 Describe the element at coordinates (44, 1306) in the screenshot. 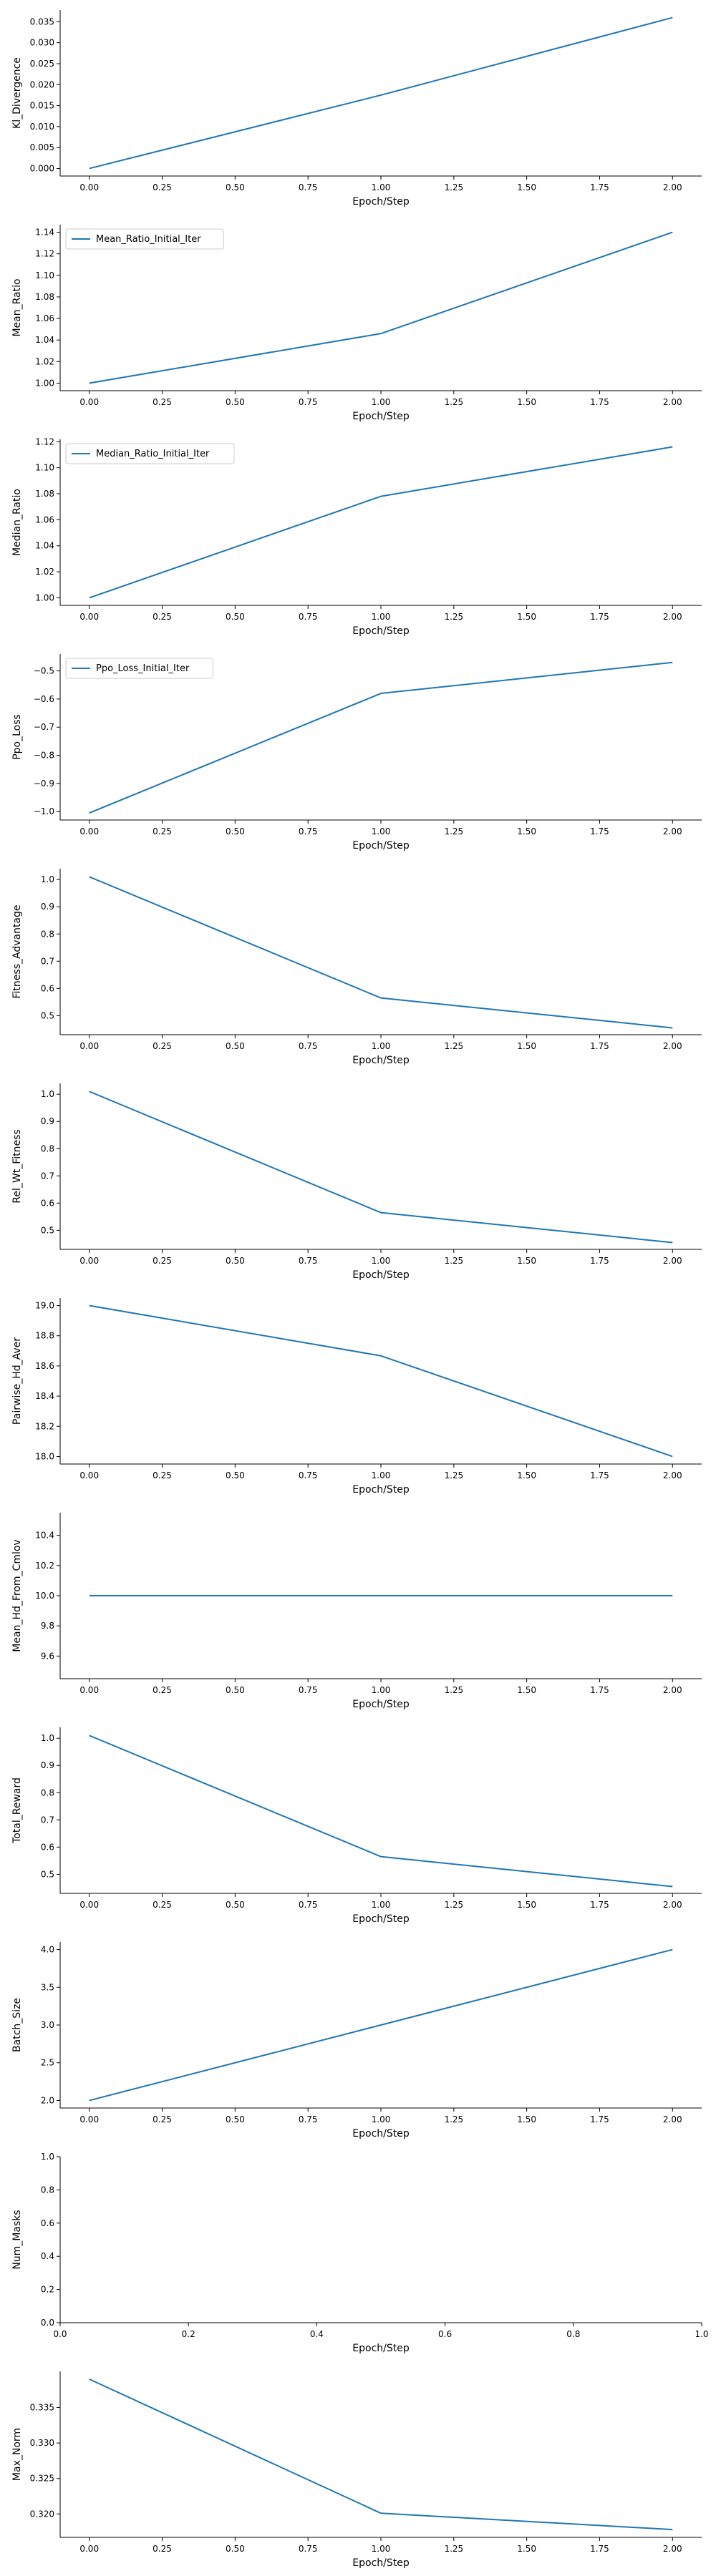

I see `y-tick-label: 19.0` at that location.